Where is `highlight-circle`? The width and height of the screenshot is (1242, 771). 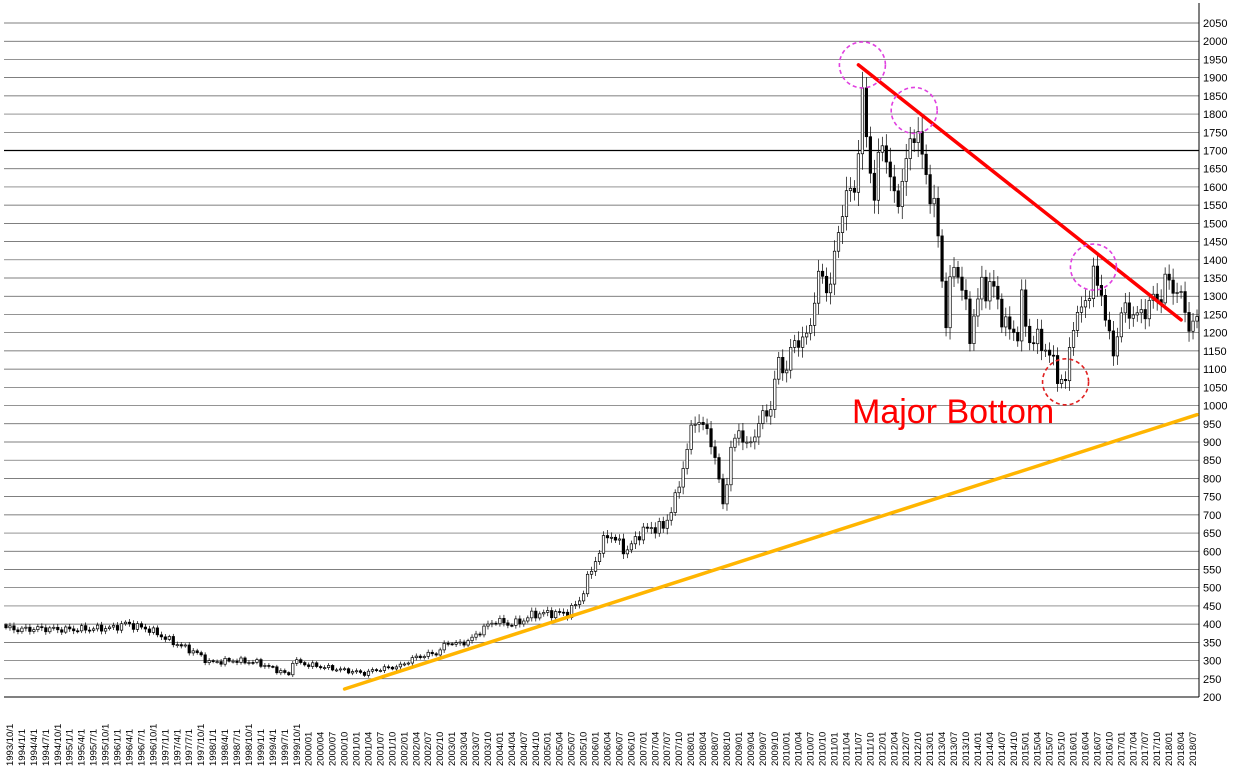 highlight-circle is located at coordinates (1065, 382).